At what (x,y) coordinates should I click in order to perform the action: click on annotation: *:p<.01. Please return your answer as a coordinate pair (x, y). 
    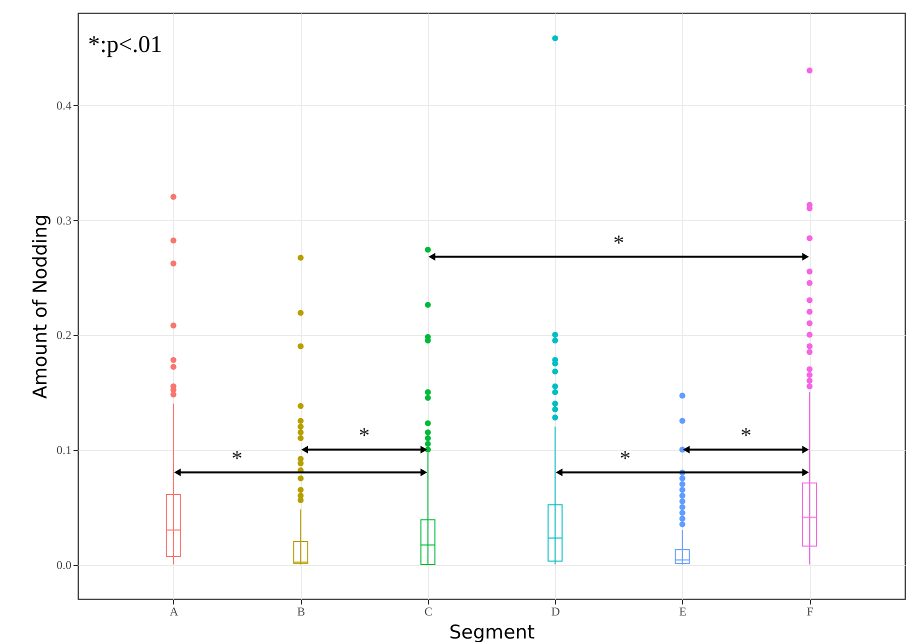
    Looking at the image, I should click on (125, 45).